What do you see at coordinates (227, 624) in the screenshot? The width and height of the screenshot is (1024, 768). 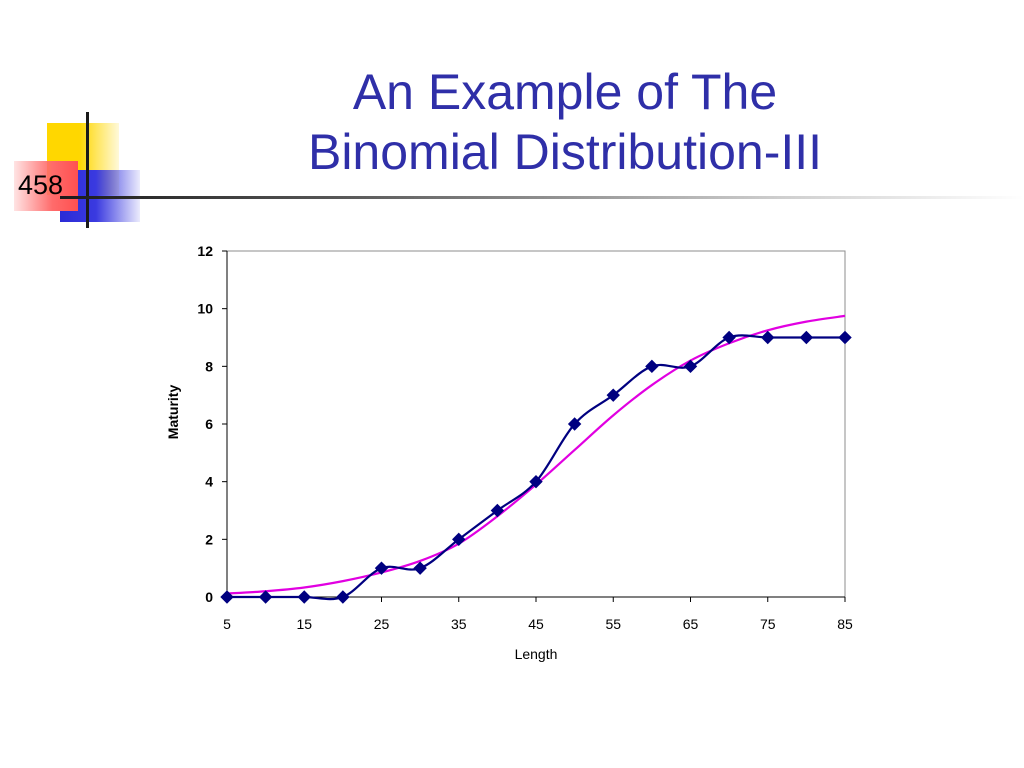 I see `x-tick-label: 5` at bounding box center [227, 624].